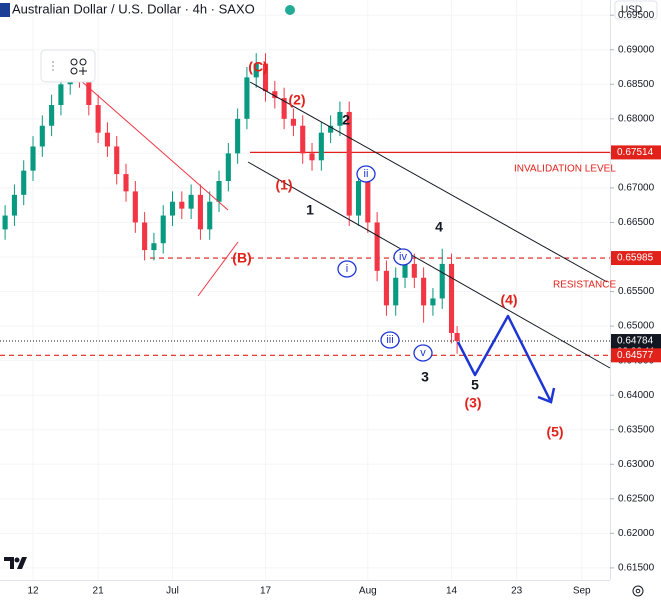  Describe the element at coordinates (636, 222) in the screenshot. I see `y-tick-label: 0.66500` at that location.